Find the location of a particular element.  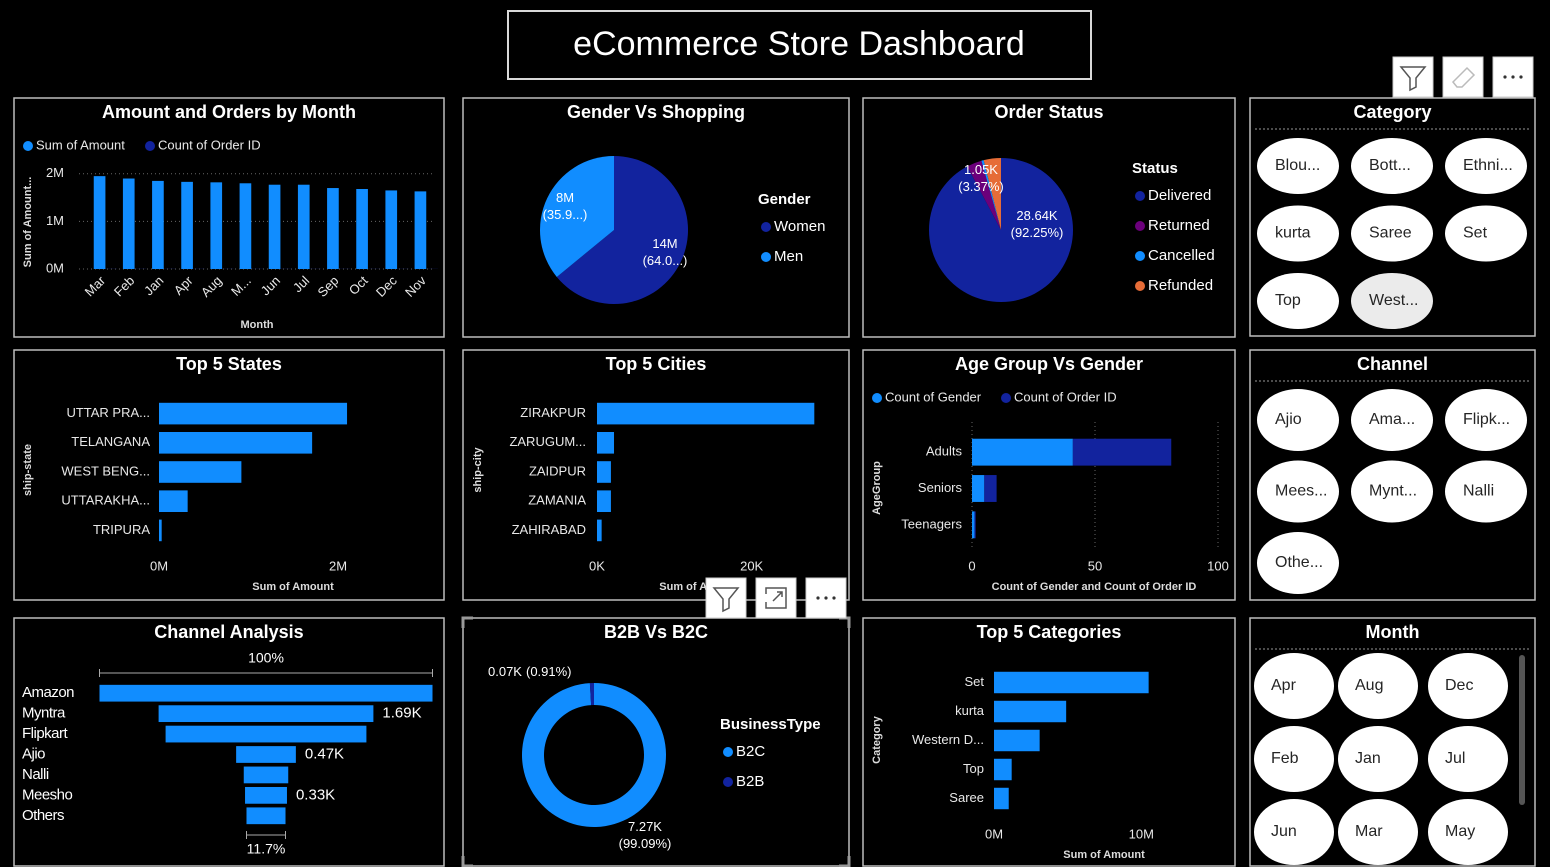

legend-label: Men is located at coordinates (788, 256).